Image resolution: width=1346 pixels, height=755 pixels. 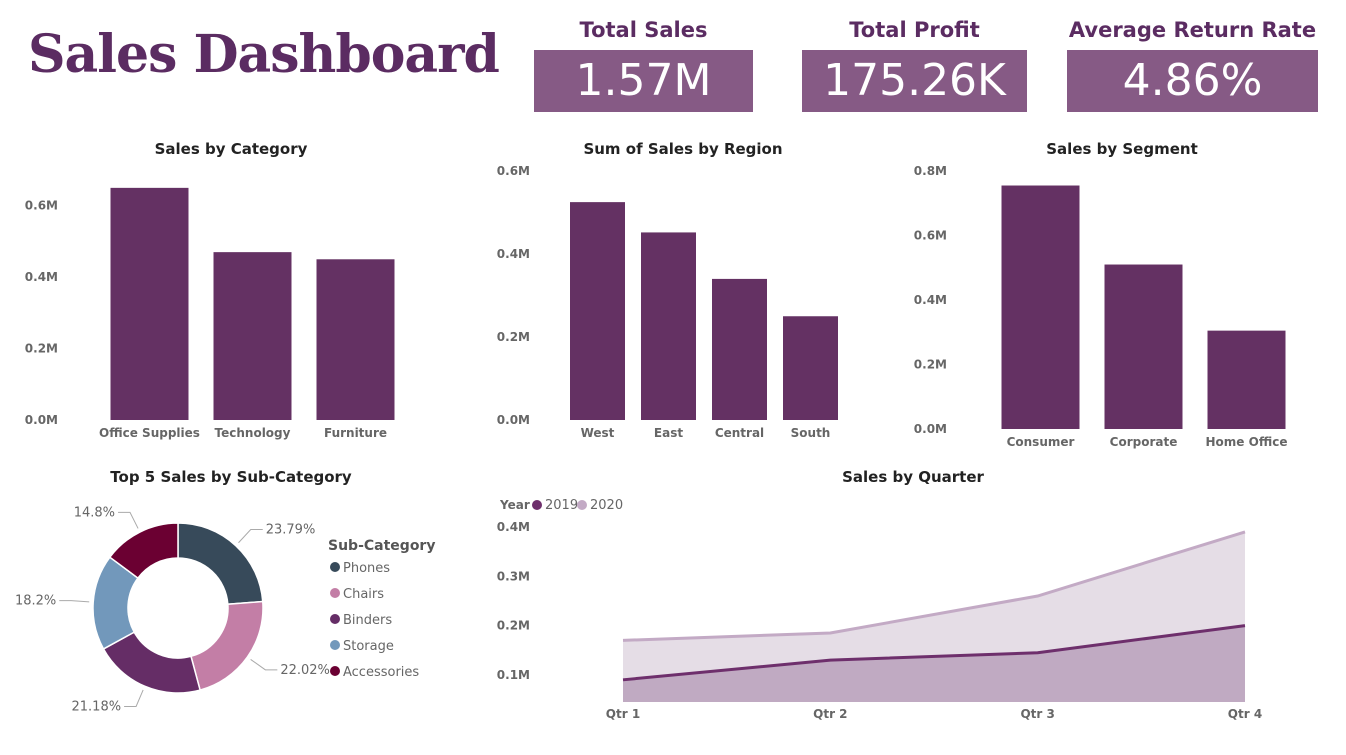 I want to click on page-title: Sales Dashboard, so click(x=264, y=54).